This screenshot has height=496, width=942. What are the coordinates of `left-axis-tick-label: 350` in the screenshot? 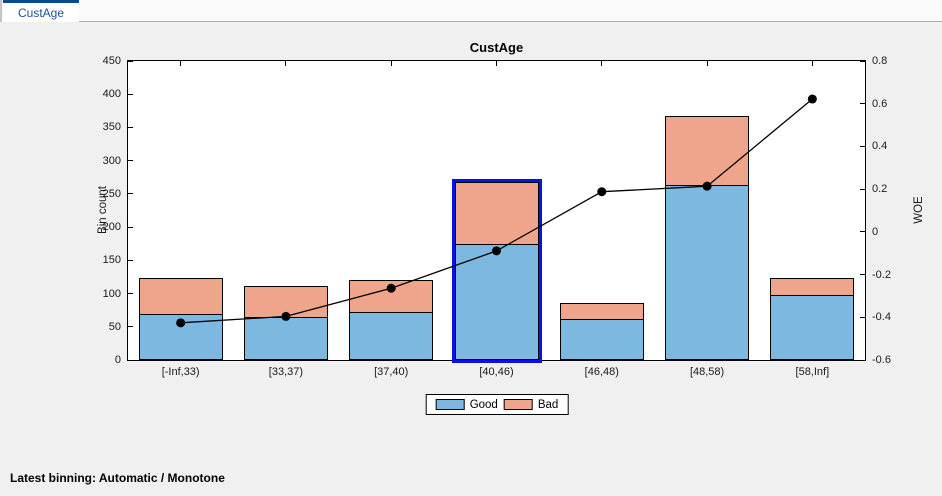 It's located at (111, 127).